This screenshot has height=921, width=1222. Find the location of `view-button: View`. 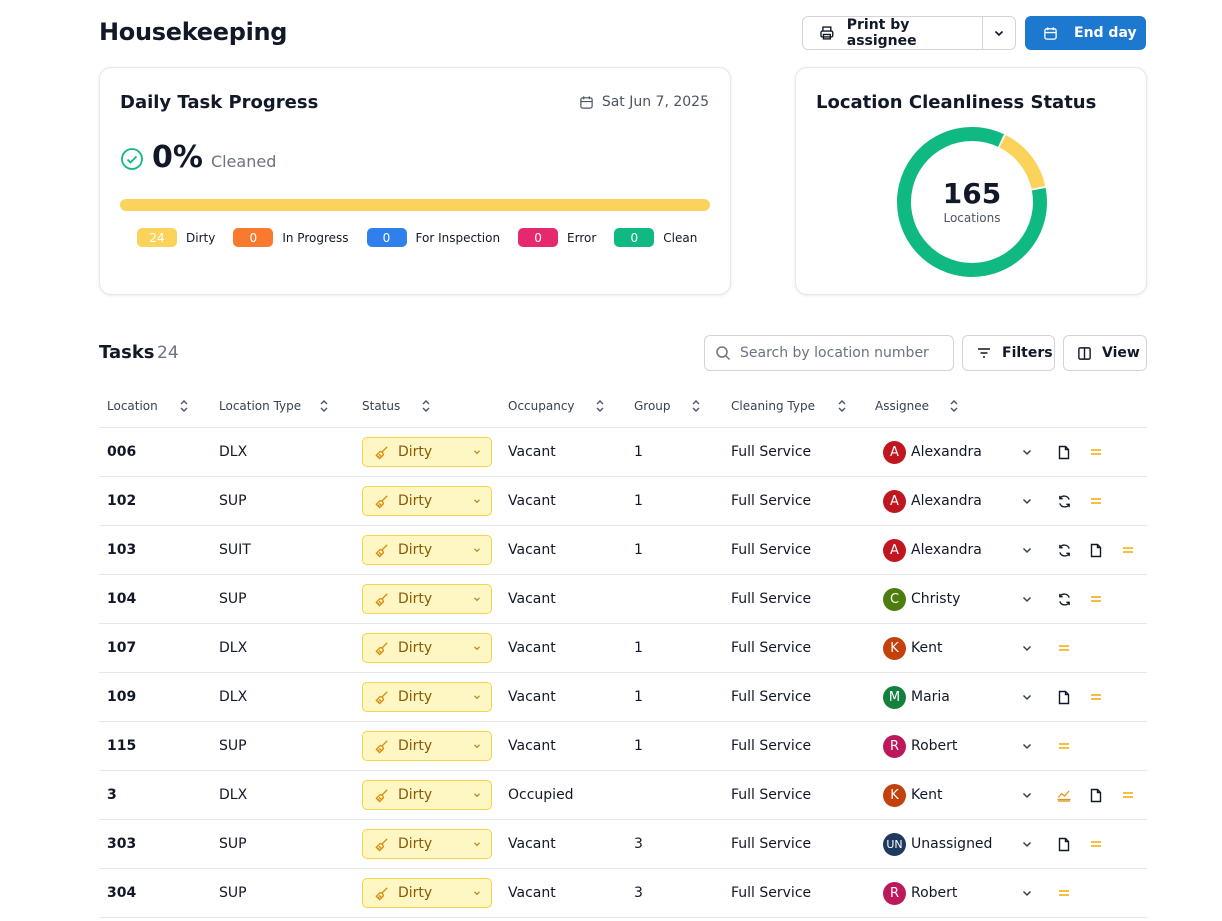

view-button: View is located at coordinates (1105, 353).